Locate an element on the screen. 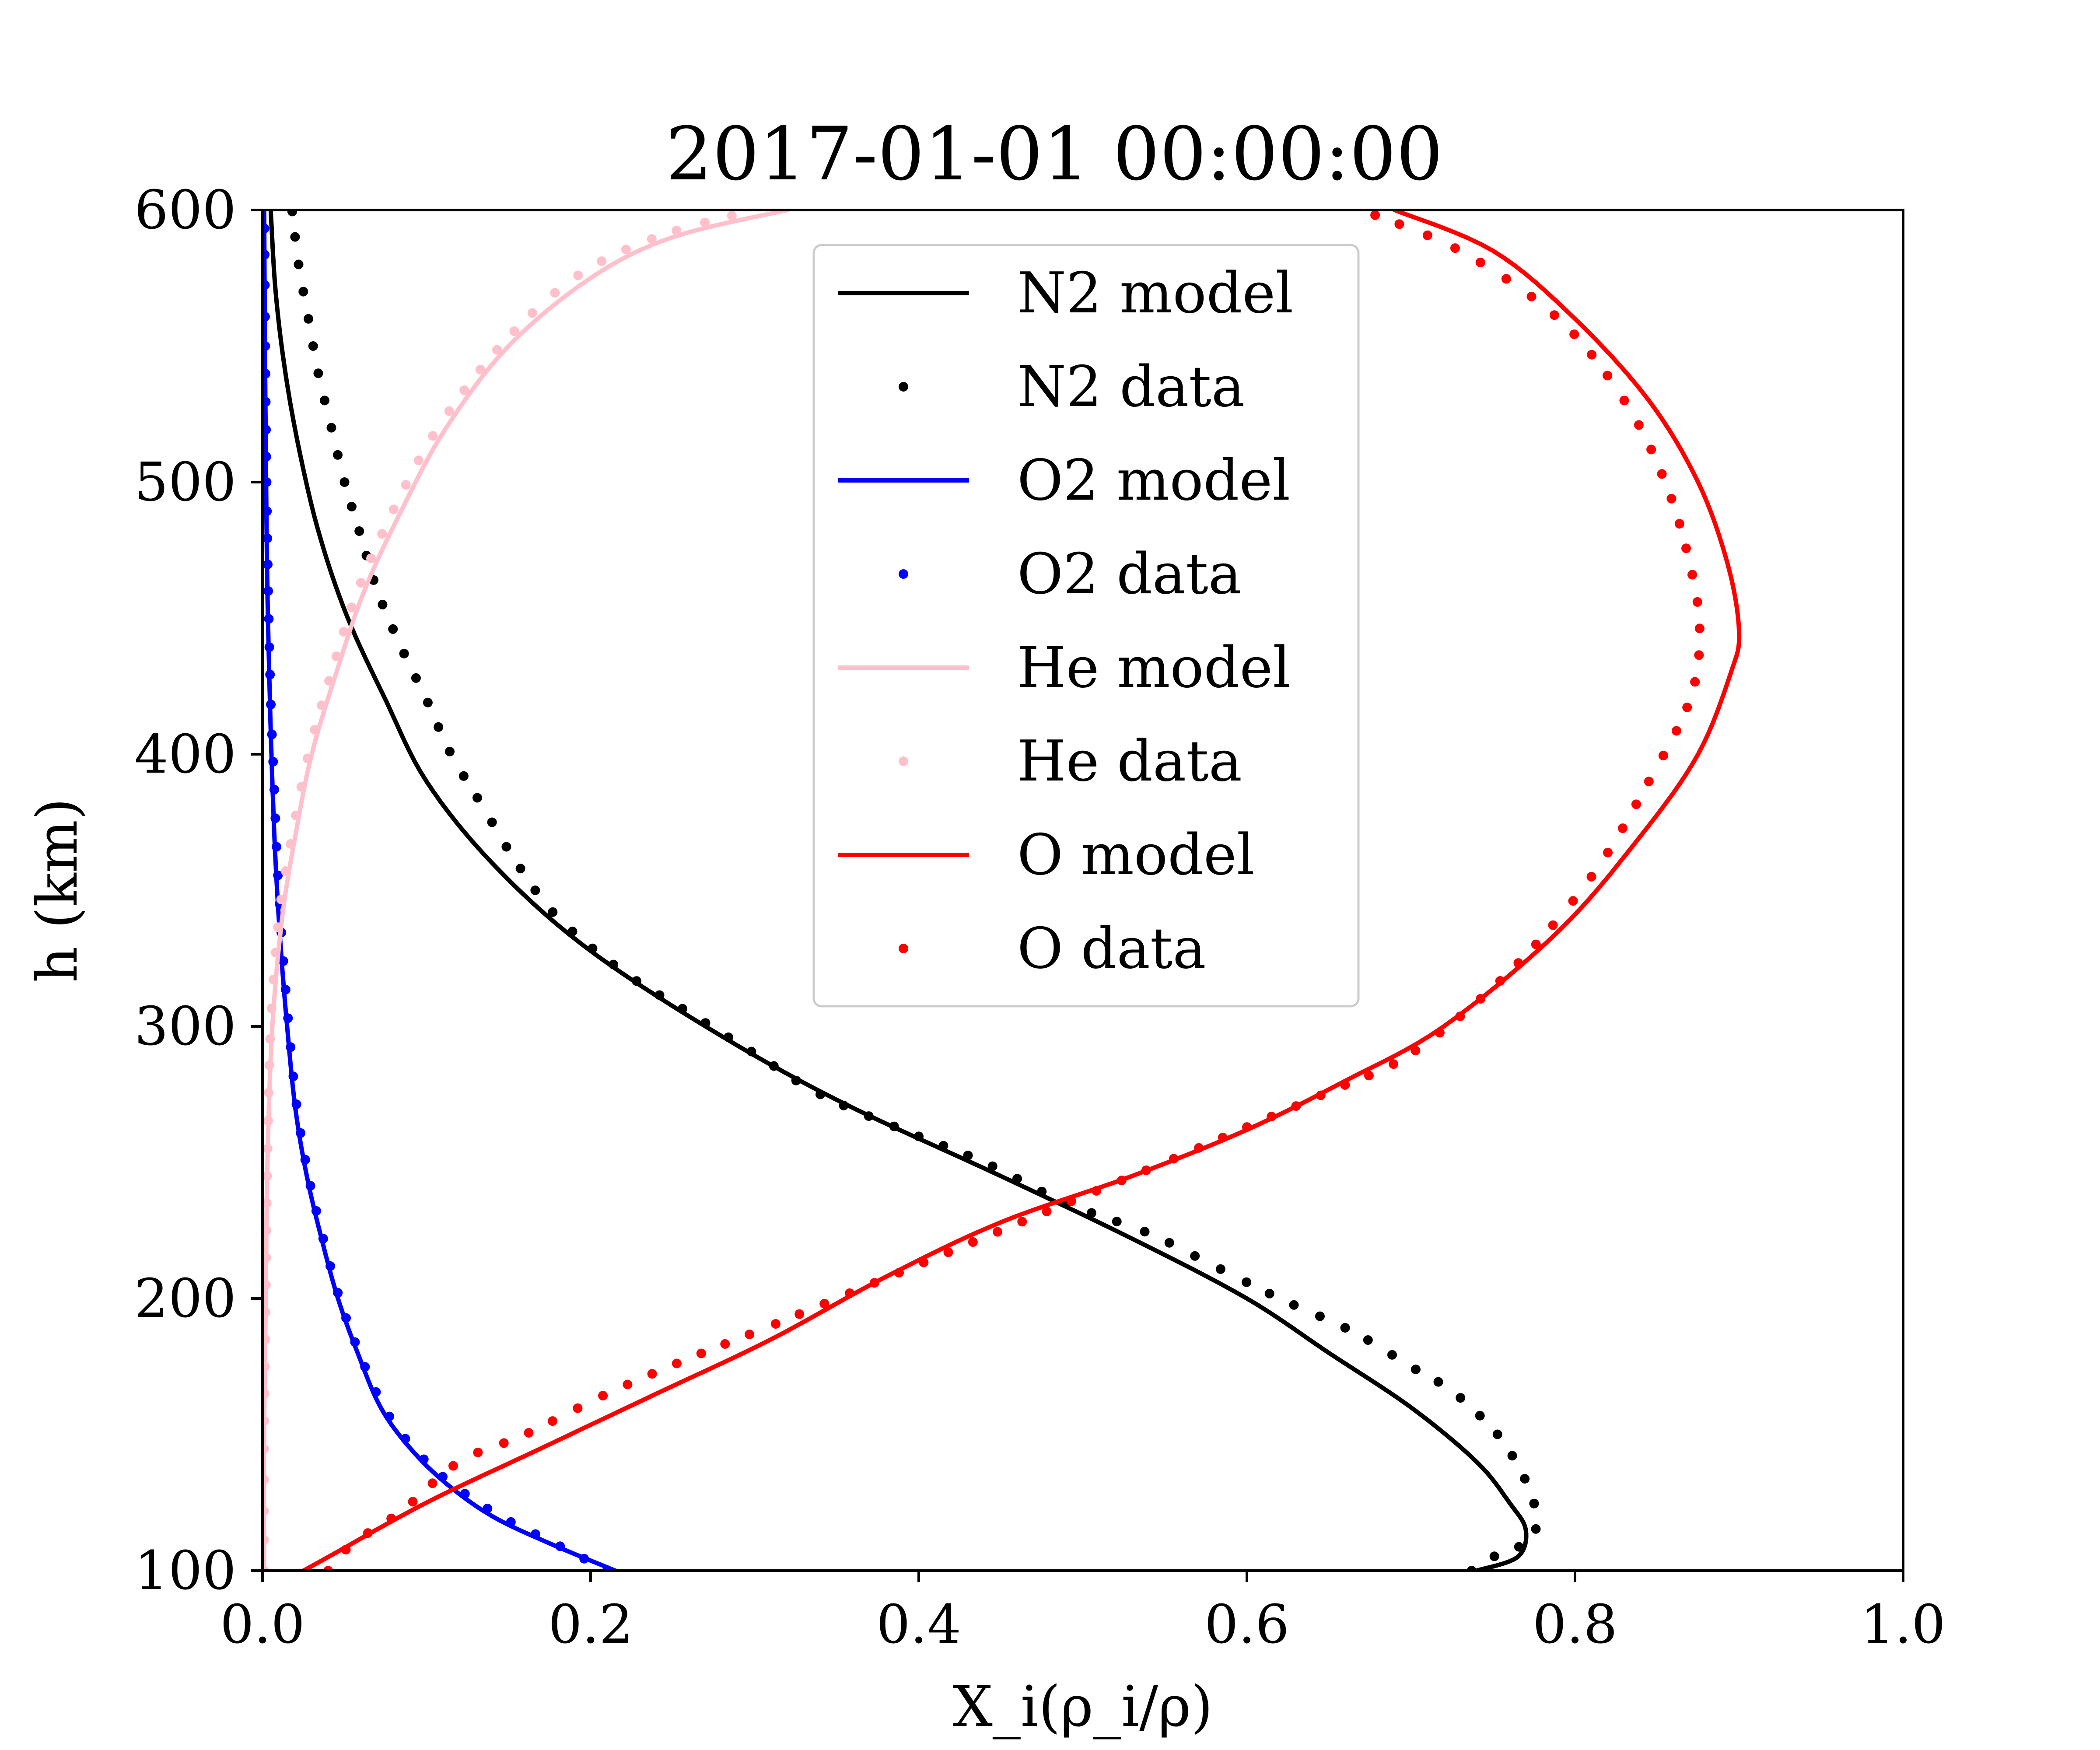 Image resolution: width=2100 pixels, height=1750 pixels. x-tick-label: 0.6 is located at coordinates (1246, 1624).